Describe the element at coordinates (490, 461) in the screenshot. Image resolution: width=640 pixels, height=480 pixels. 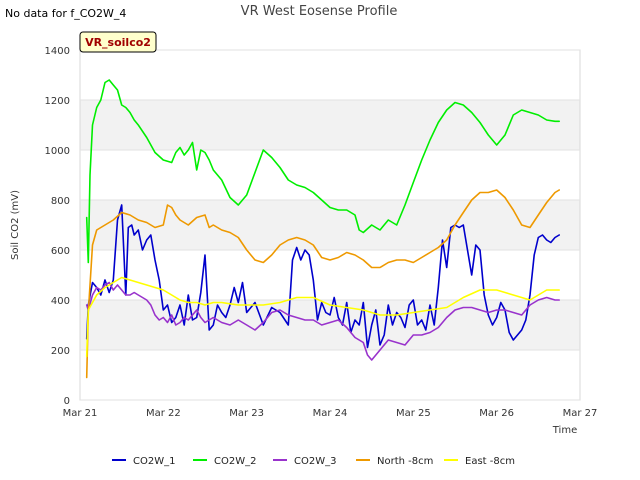
I see `legend-label: East -8cm` at that location.